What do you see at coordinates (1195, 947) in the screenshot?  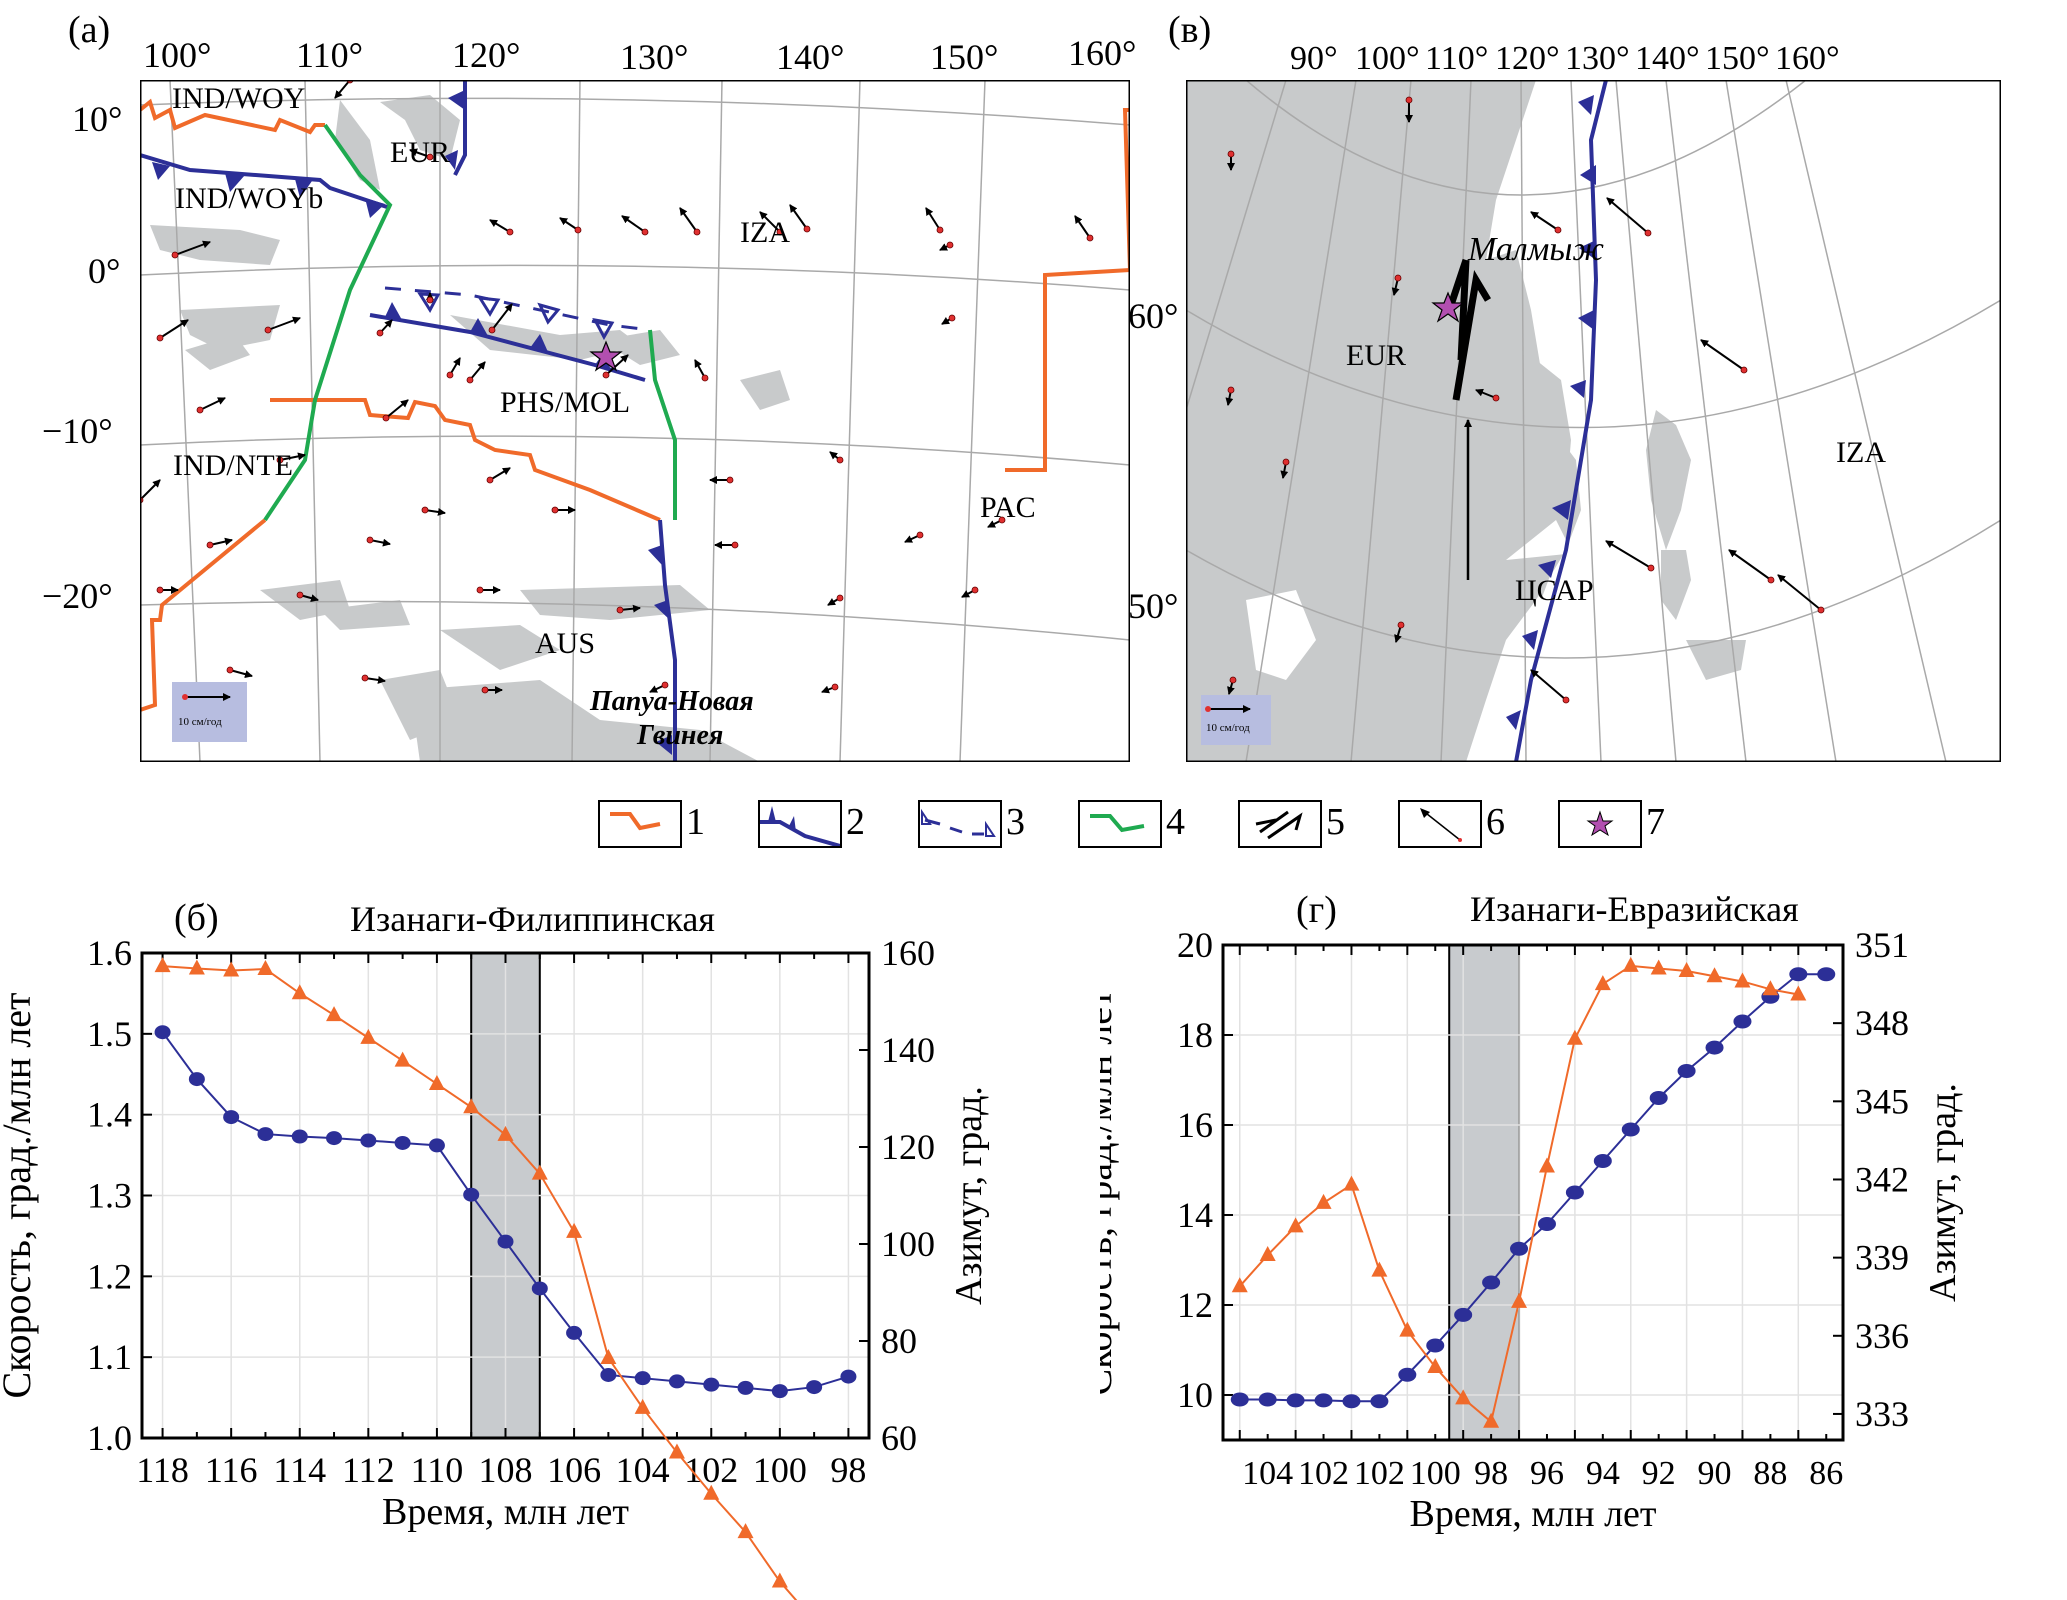 I see `y-tick-label: 20` at bounding box center [1195, 947].